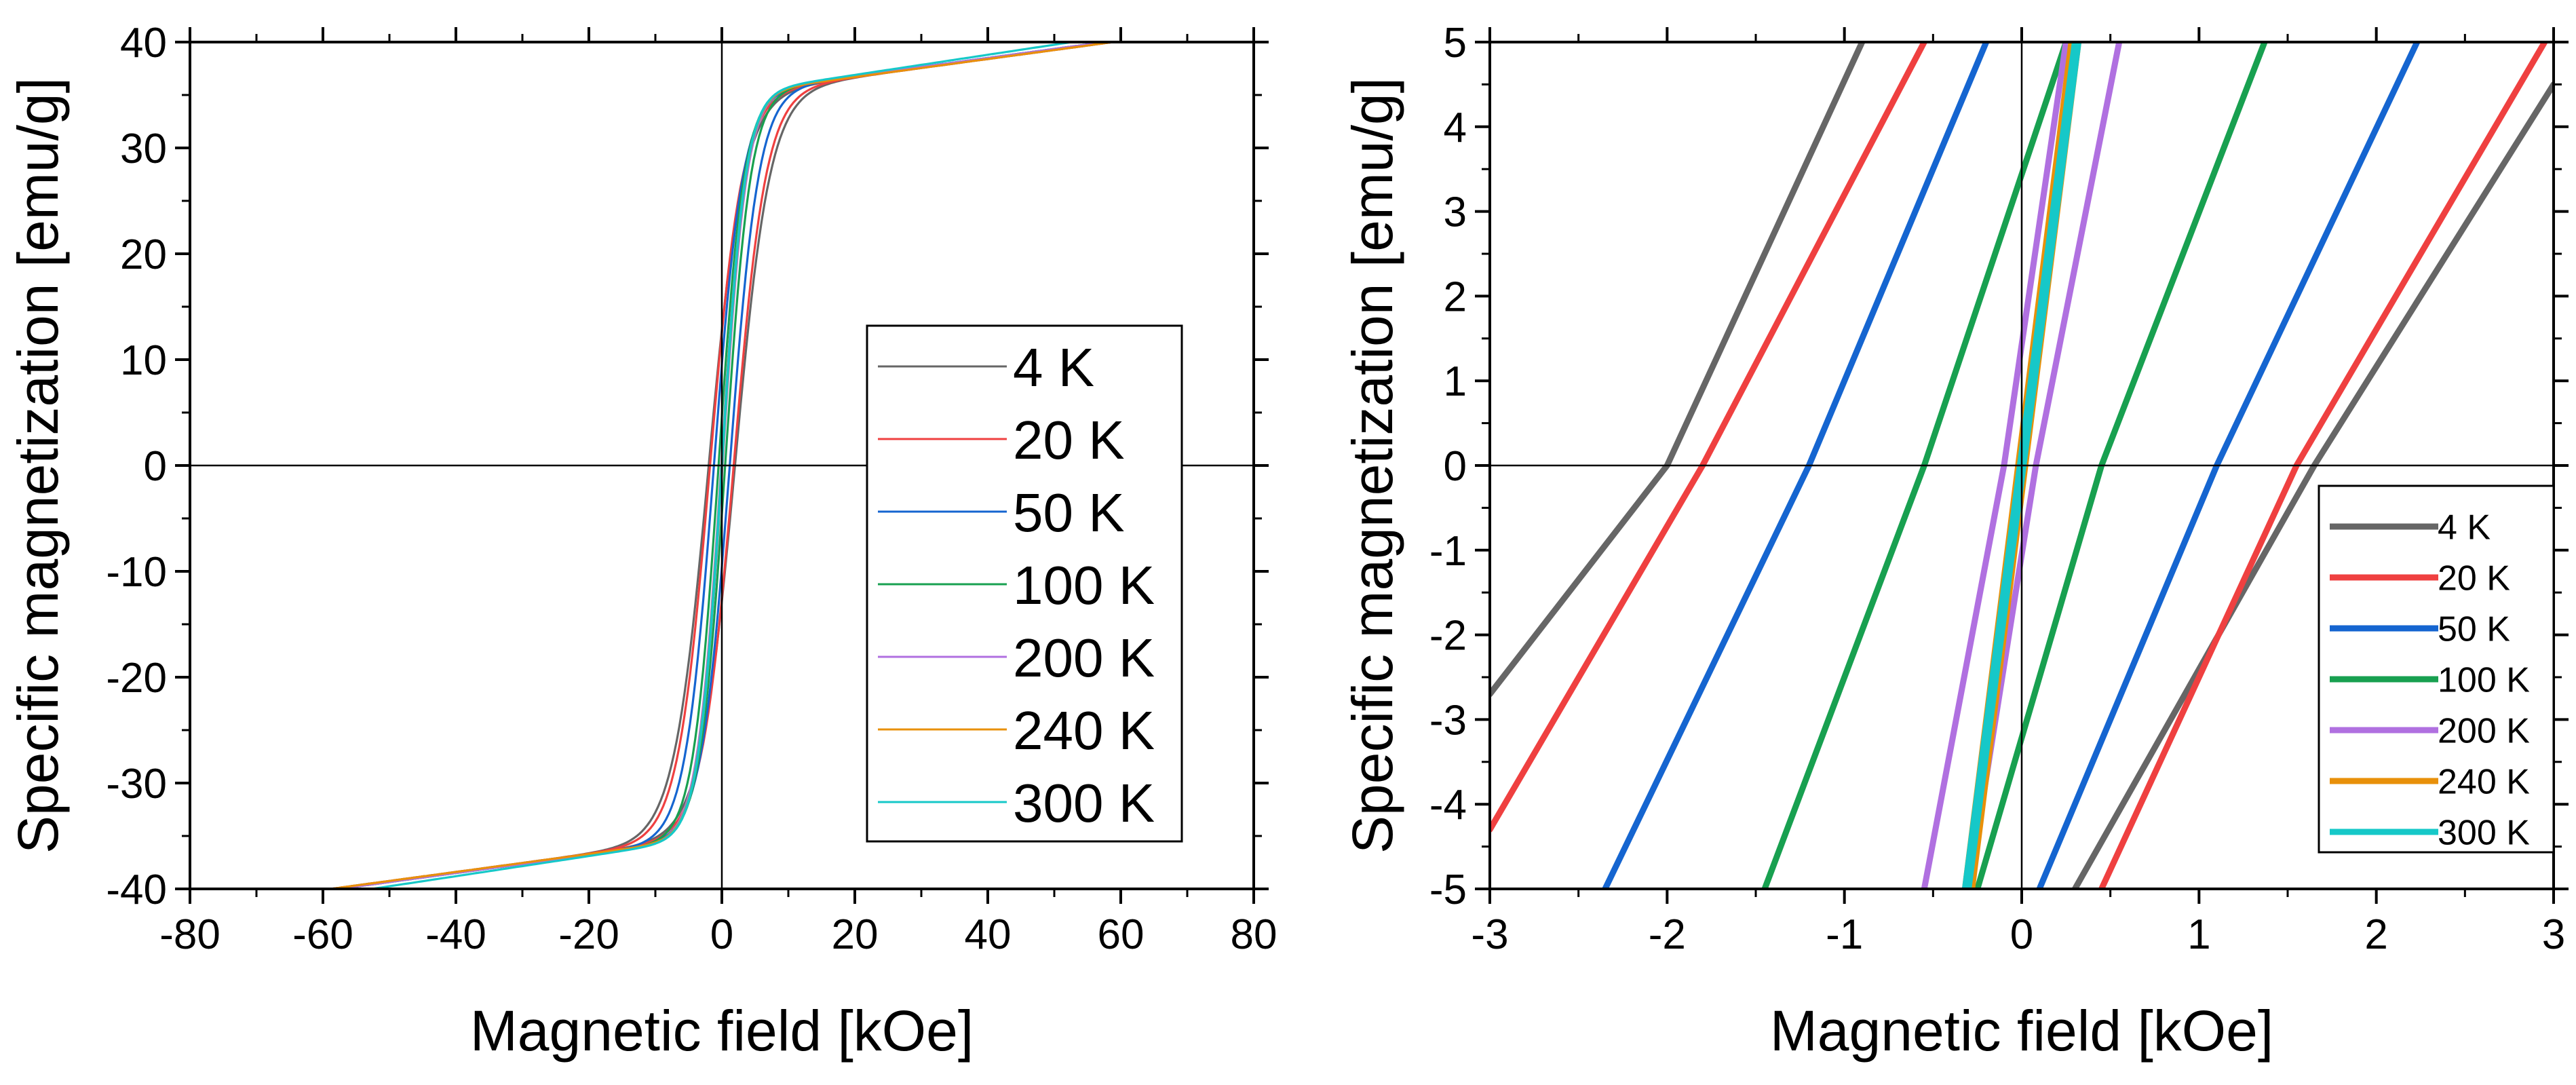 The height and width of the screenshot is (1085, 2576). What do you see at coordinates (1455, 467) in the screenshot?
I see `right-y-tick-label: 0` at bounding box center [1455, 467].